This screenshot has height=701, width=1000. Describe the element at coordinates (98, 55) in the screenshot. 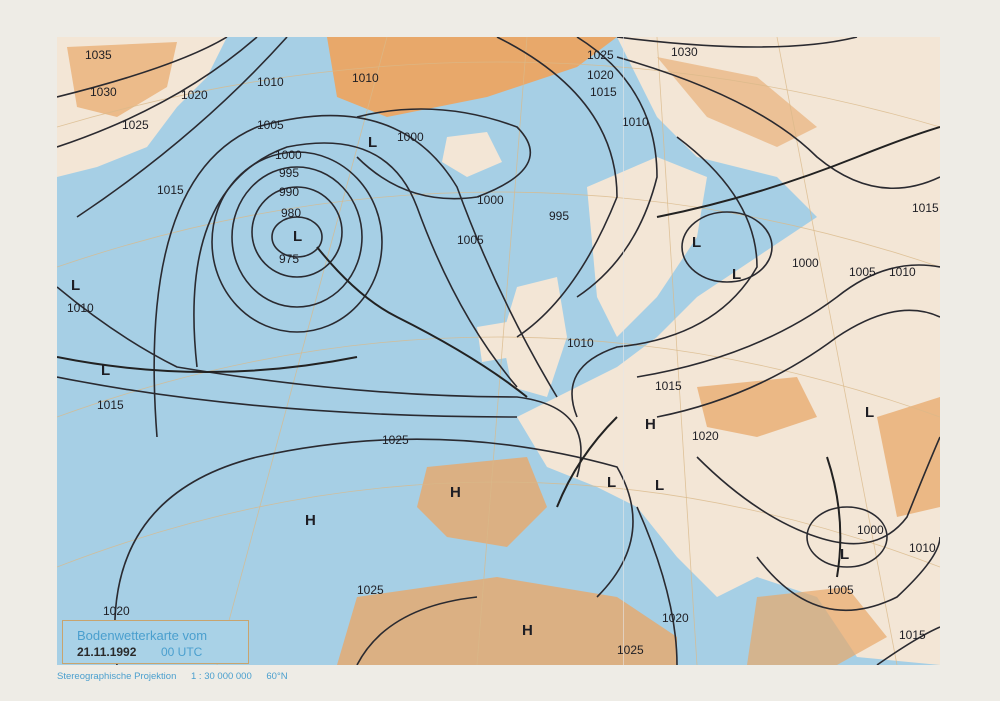

I see `svg-text: 1035` at that location.